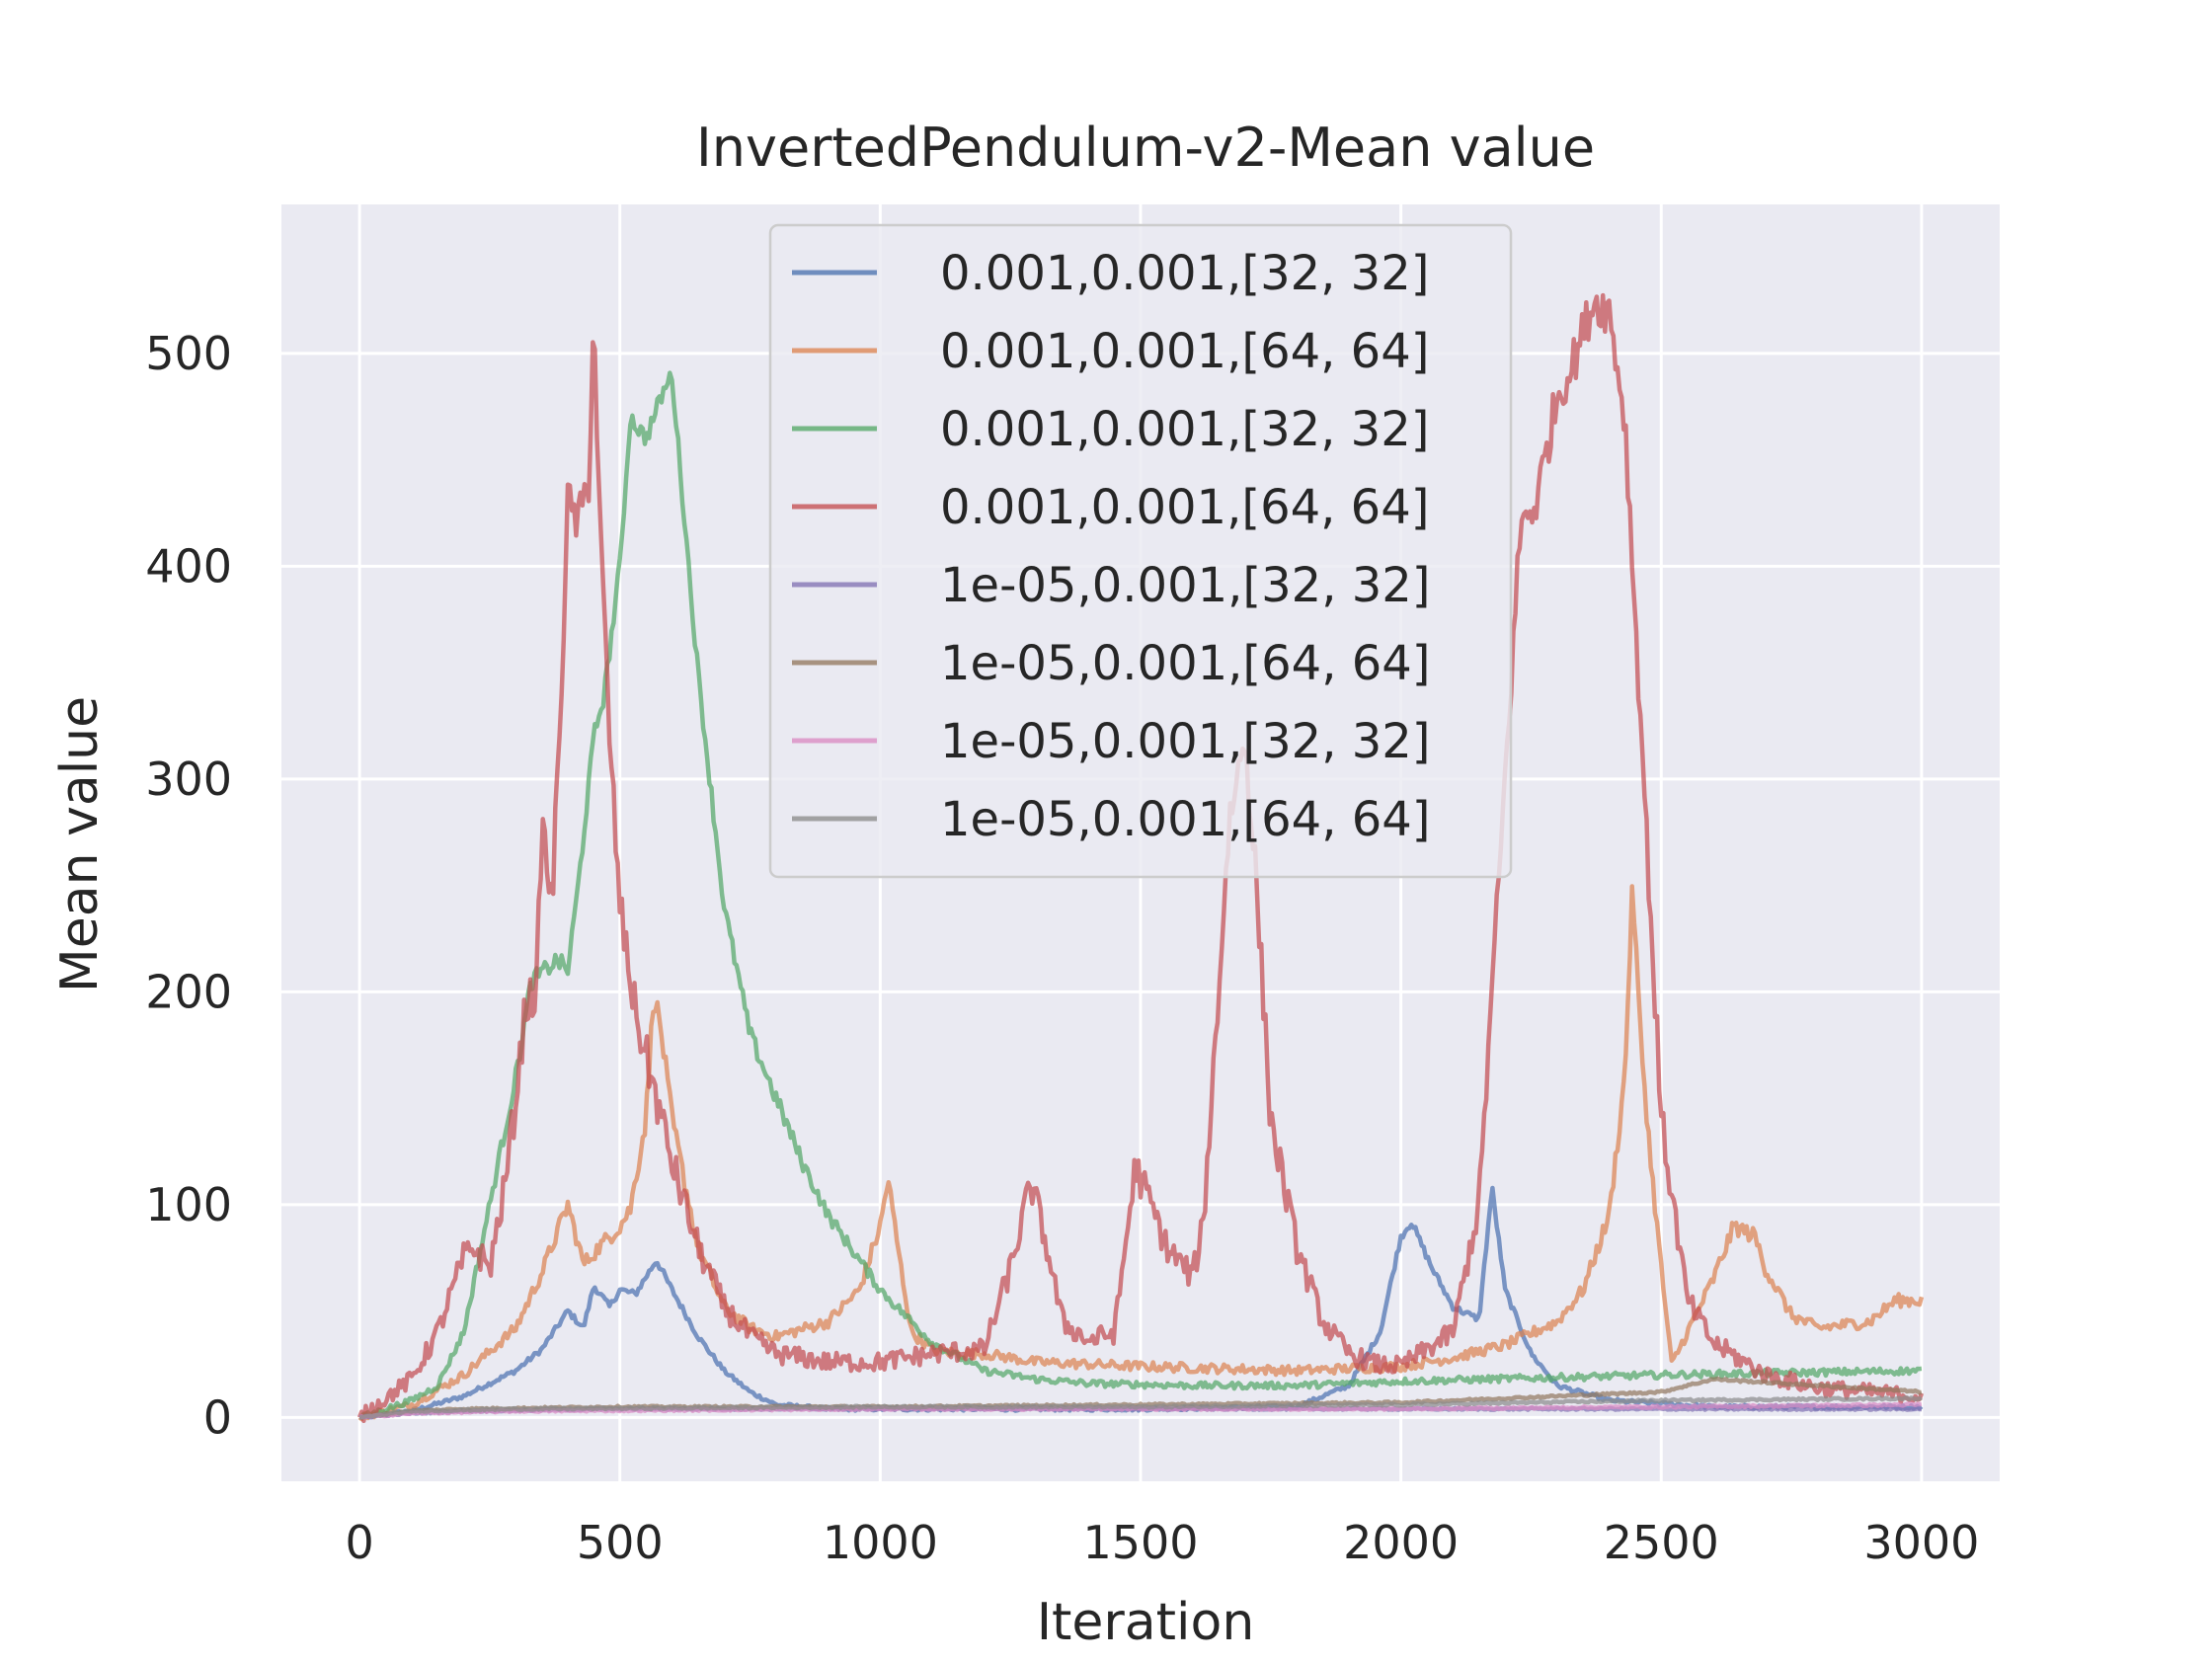 Image resolution: width=2212 pixels, height=1663 pixels. Describe the element at coordinates (218, 1417) in the screenshot. I see `y-tick-label: 0` at that location.